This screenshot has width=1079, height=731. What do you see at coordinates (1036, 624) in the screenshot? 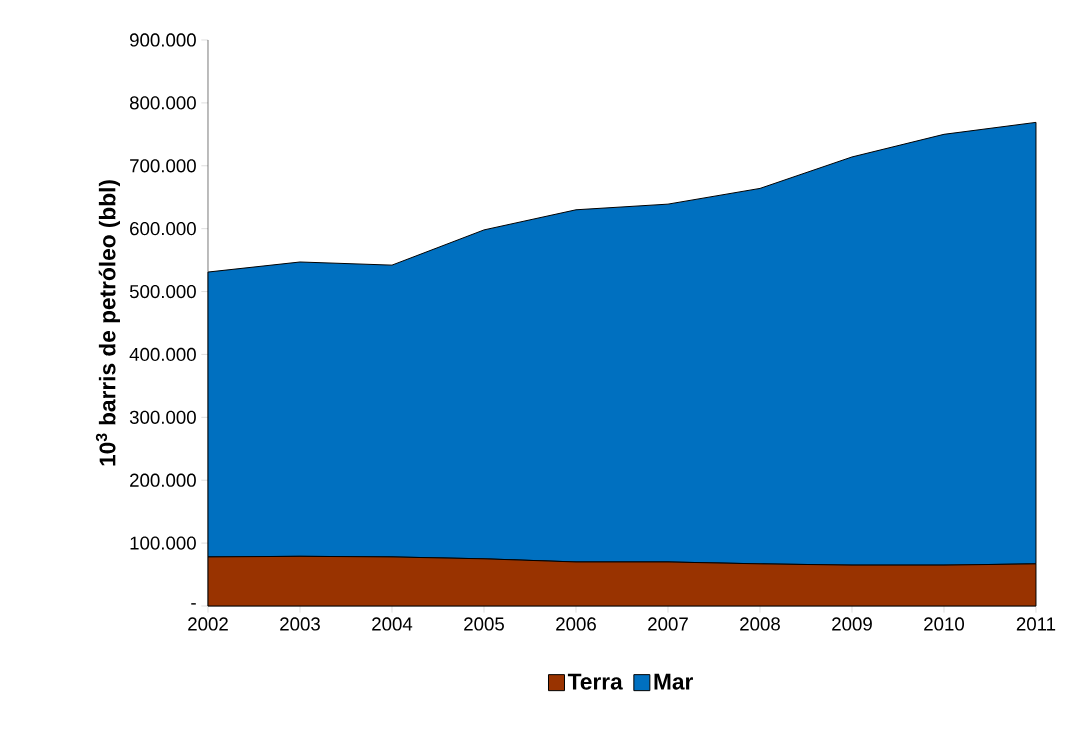
I see `x-tick-label: 2011` at bounding box center [1036, 624].